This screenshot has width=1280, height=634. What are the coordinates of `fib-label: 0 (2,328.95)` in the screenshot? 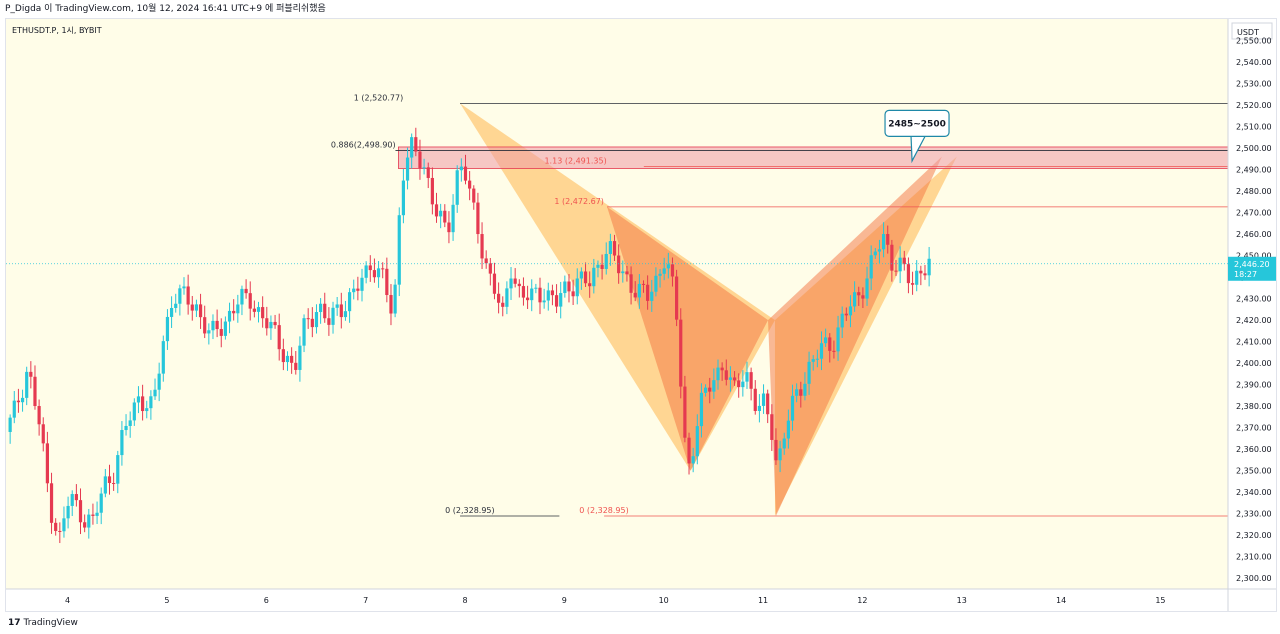 It's located at (604, 510).